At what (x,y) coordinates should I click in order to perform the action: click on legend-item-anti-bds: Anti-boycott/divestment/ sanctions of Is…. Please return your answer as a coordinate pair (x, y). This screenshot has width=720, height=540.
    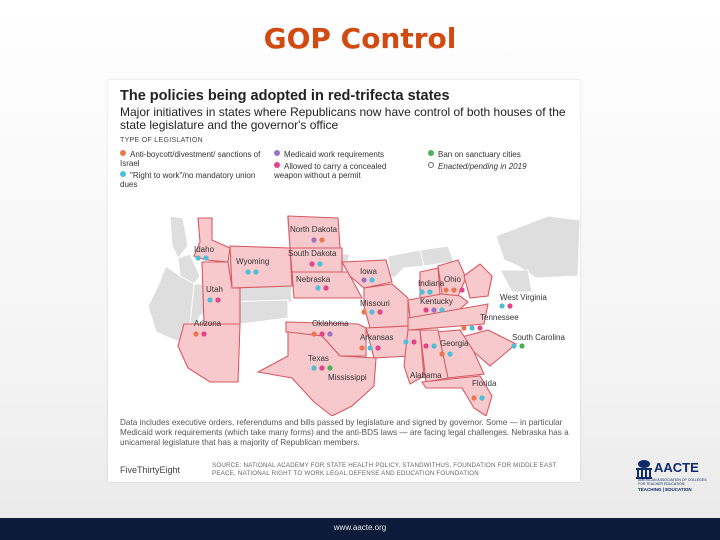
    Looking at the image, I should click on (190, 159).